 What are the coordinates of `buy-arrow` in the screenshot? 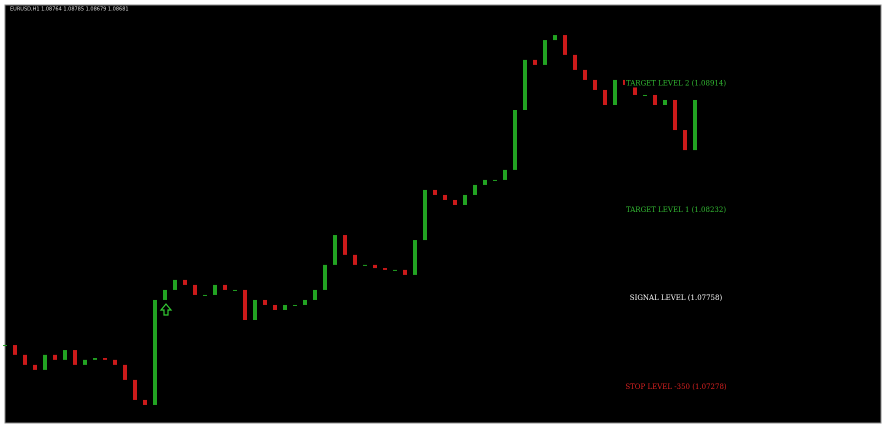 It's located at (166, 309).